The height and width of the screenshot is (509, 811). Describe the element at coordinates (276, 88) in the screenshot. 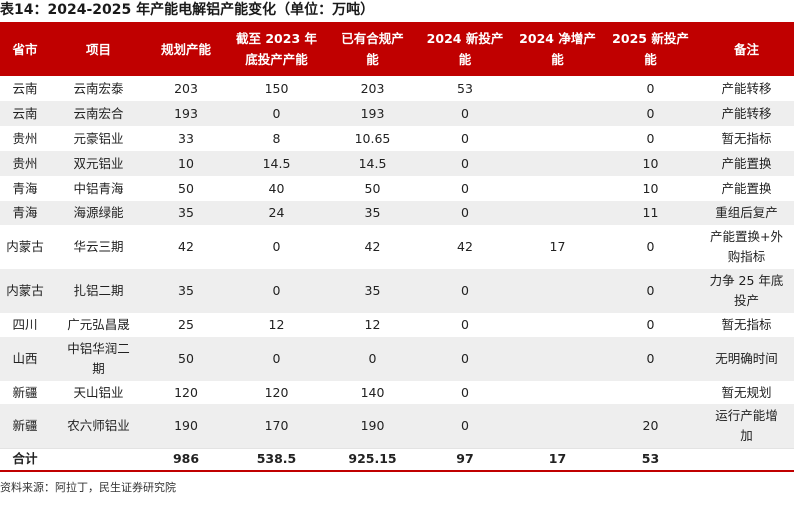

I see `cell-operating-2023: 150` at that location.